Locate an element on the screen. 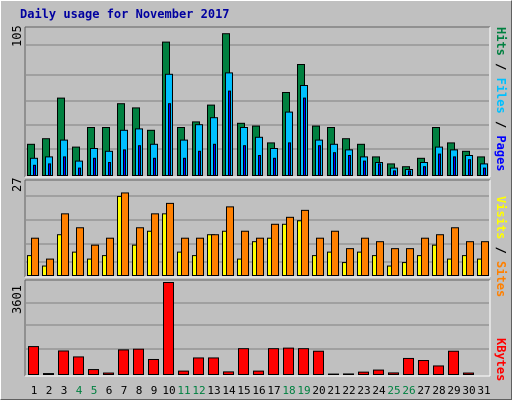  day-label: 10 is located at coordinates (168, 390).